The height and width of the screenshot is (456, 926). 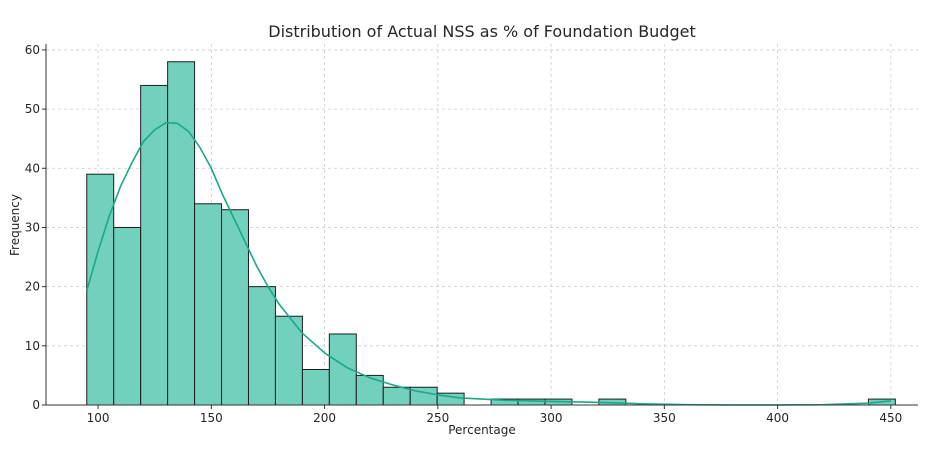 What do you see at coordinates (32, 109) in the screenshot?
I see `y-tick-label: 50` at bounding box center [32, 109].